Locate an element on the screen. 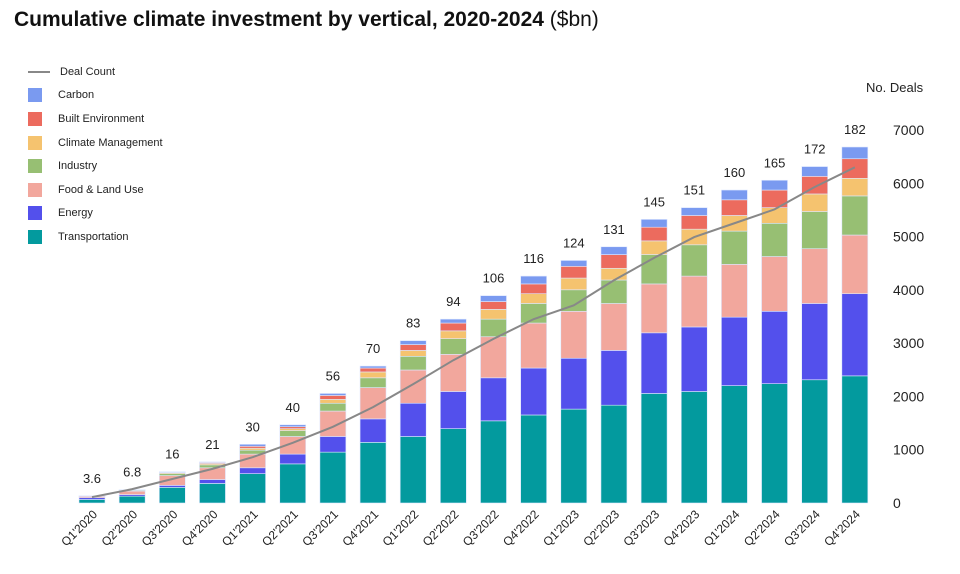 This screenshot has height=574, width=960. total-label: 6.8 is located at coordinates (132, 472).